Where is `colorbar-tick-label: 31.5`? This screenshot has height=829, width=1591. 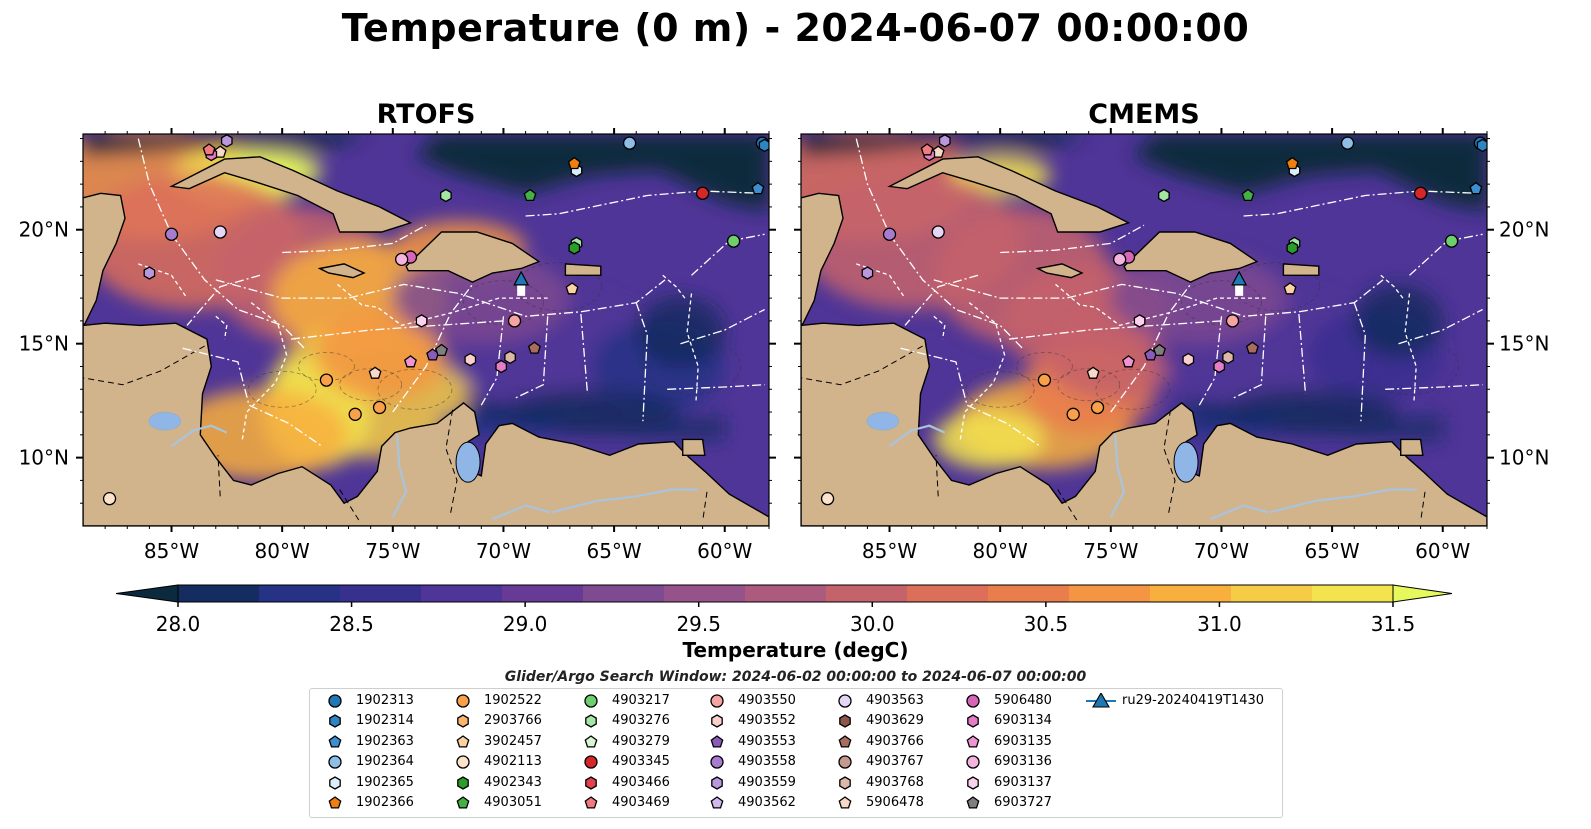 colorbar-tick-label: 31.5 is located at coordinates (1393, 624).